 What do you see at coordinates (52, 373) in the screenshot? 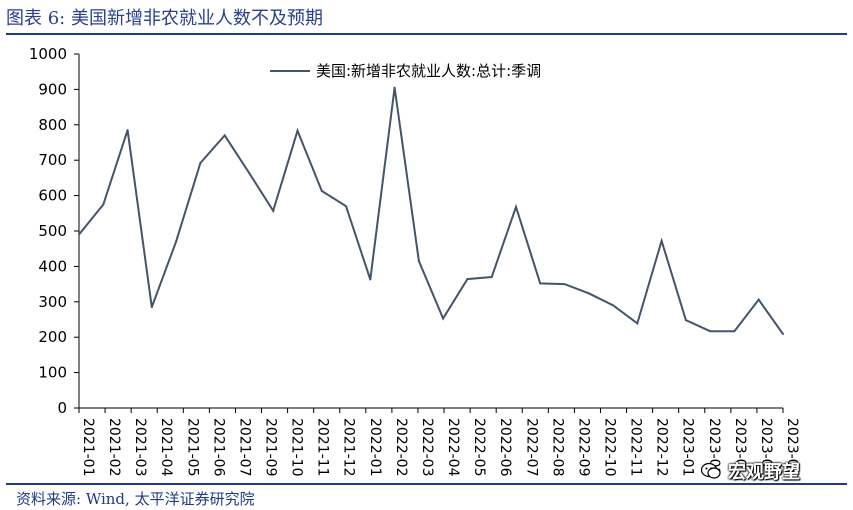
I see `y-tick-label: 100` at bounding box center [52, 373].